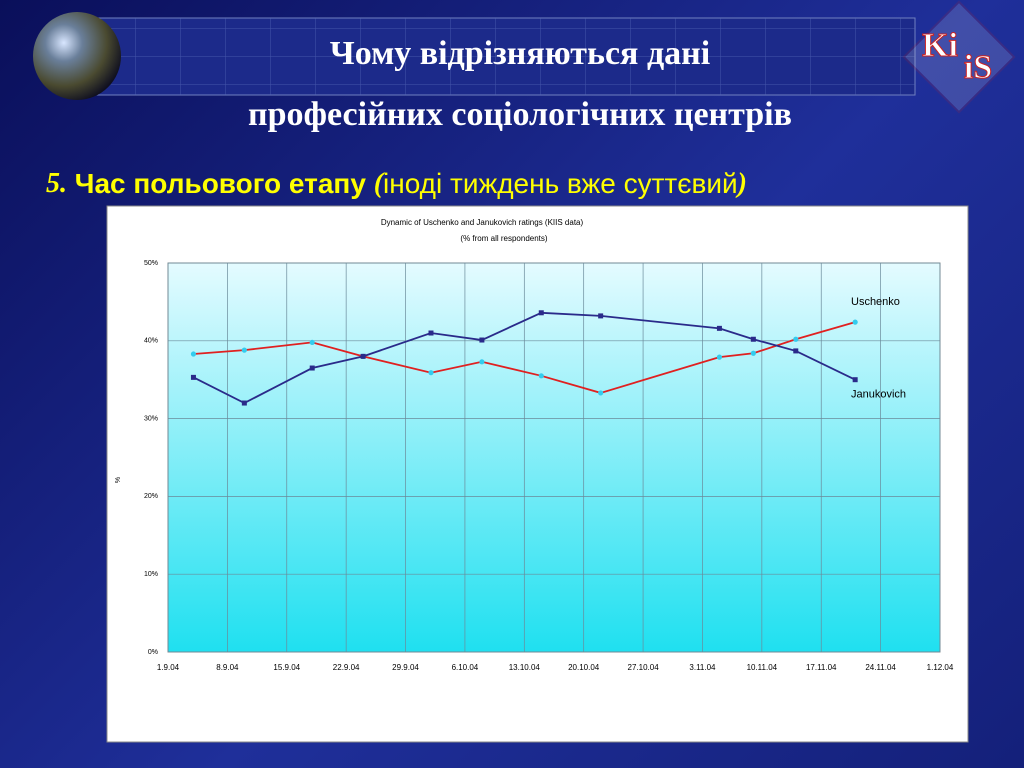  What do you see at coordinates (221, 183) in the screenshot?
I see `subtitle-bold: Час польового етапу` at bounding box center [221, 183].